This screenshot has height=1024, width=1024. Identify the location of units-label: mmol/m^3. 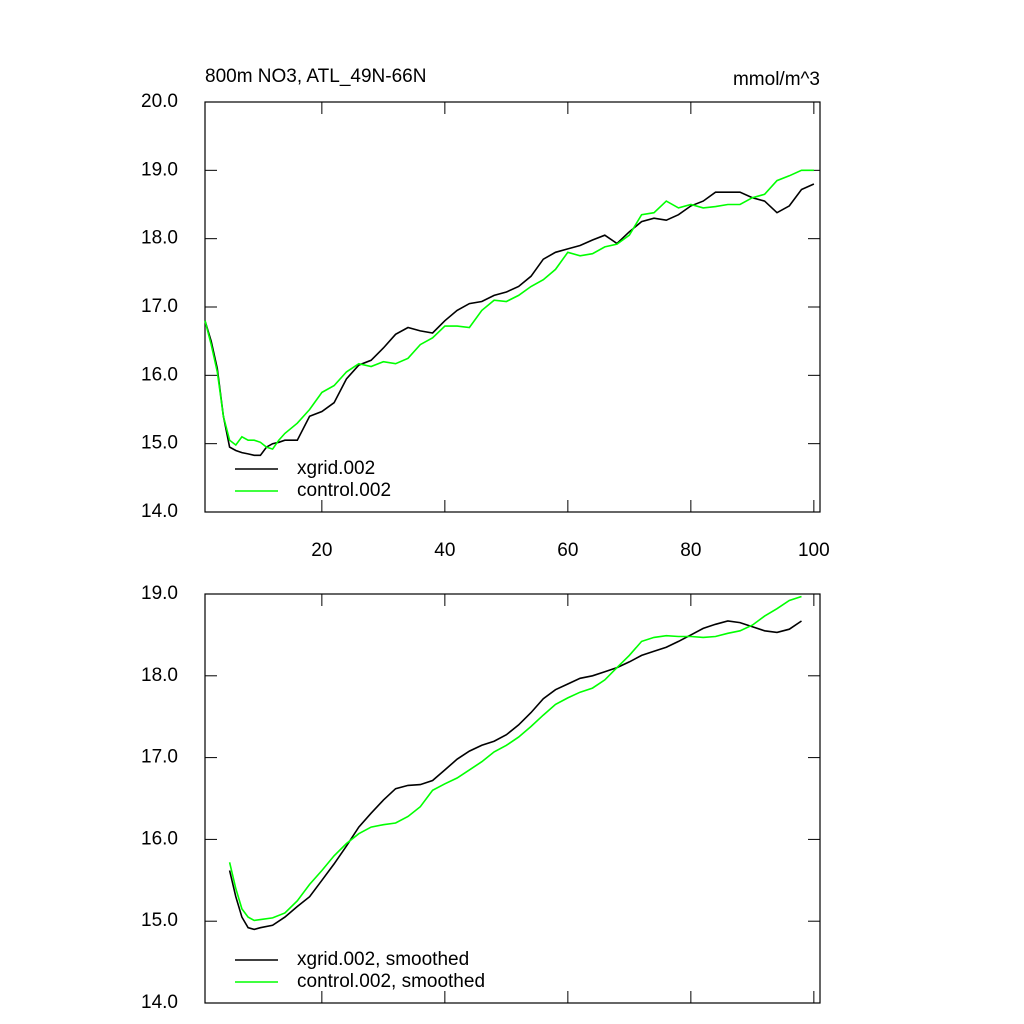
(776, 79).